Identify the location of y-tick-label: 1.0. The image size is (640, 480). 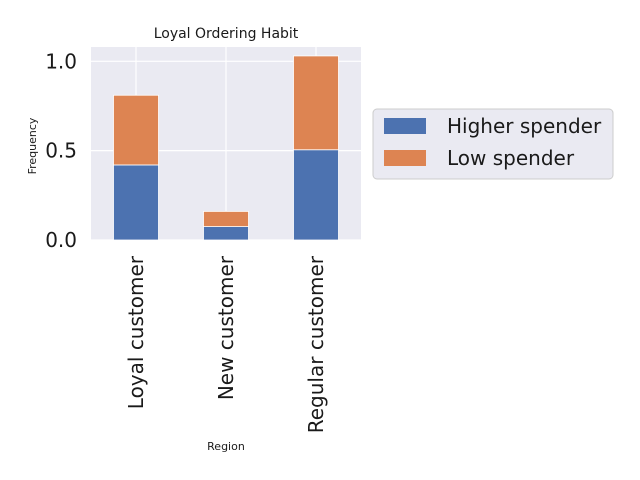
(61, 61).